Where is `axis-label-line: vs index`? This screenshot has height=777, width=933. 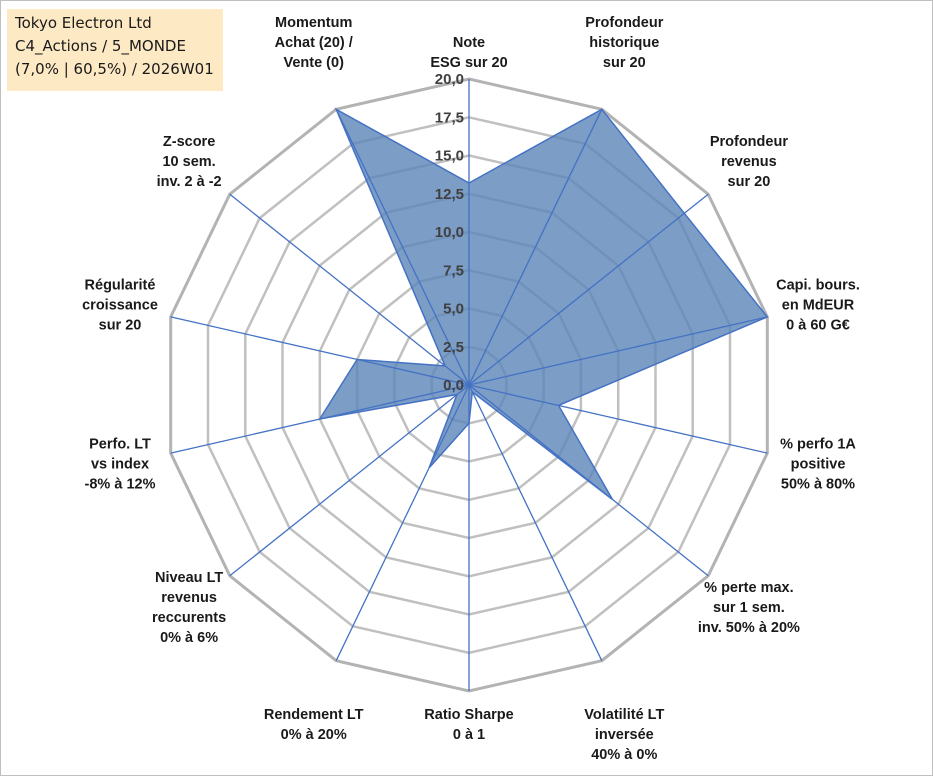
axis-label-line: vs index is located at coordinates (120, 465).